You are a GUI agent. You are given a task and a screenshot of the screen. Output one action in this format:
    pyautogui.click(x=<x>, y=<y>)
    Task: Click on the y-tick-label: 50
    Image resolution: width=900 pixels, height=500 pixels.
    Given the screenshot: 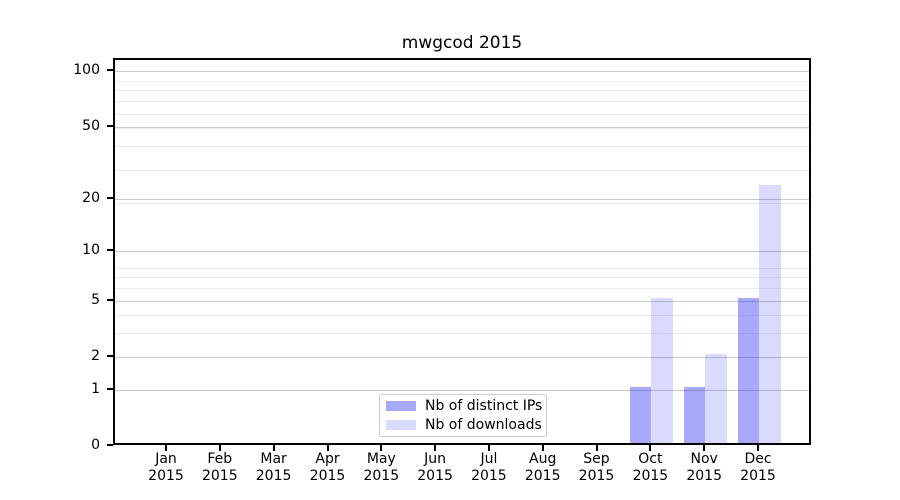 What is the action you would take?
    pyautogui.click(x=91, y=125)
    